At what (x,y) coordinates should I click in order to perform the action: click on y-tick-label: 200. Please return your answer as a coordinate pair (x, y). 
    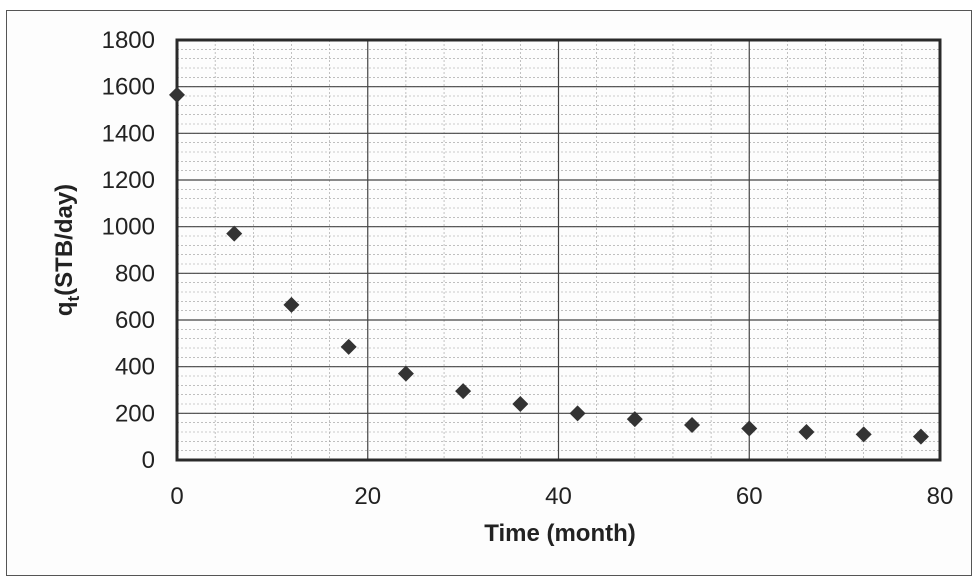
    Looking at the image, I should click on (135, 413).